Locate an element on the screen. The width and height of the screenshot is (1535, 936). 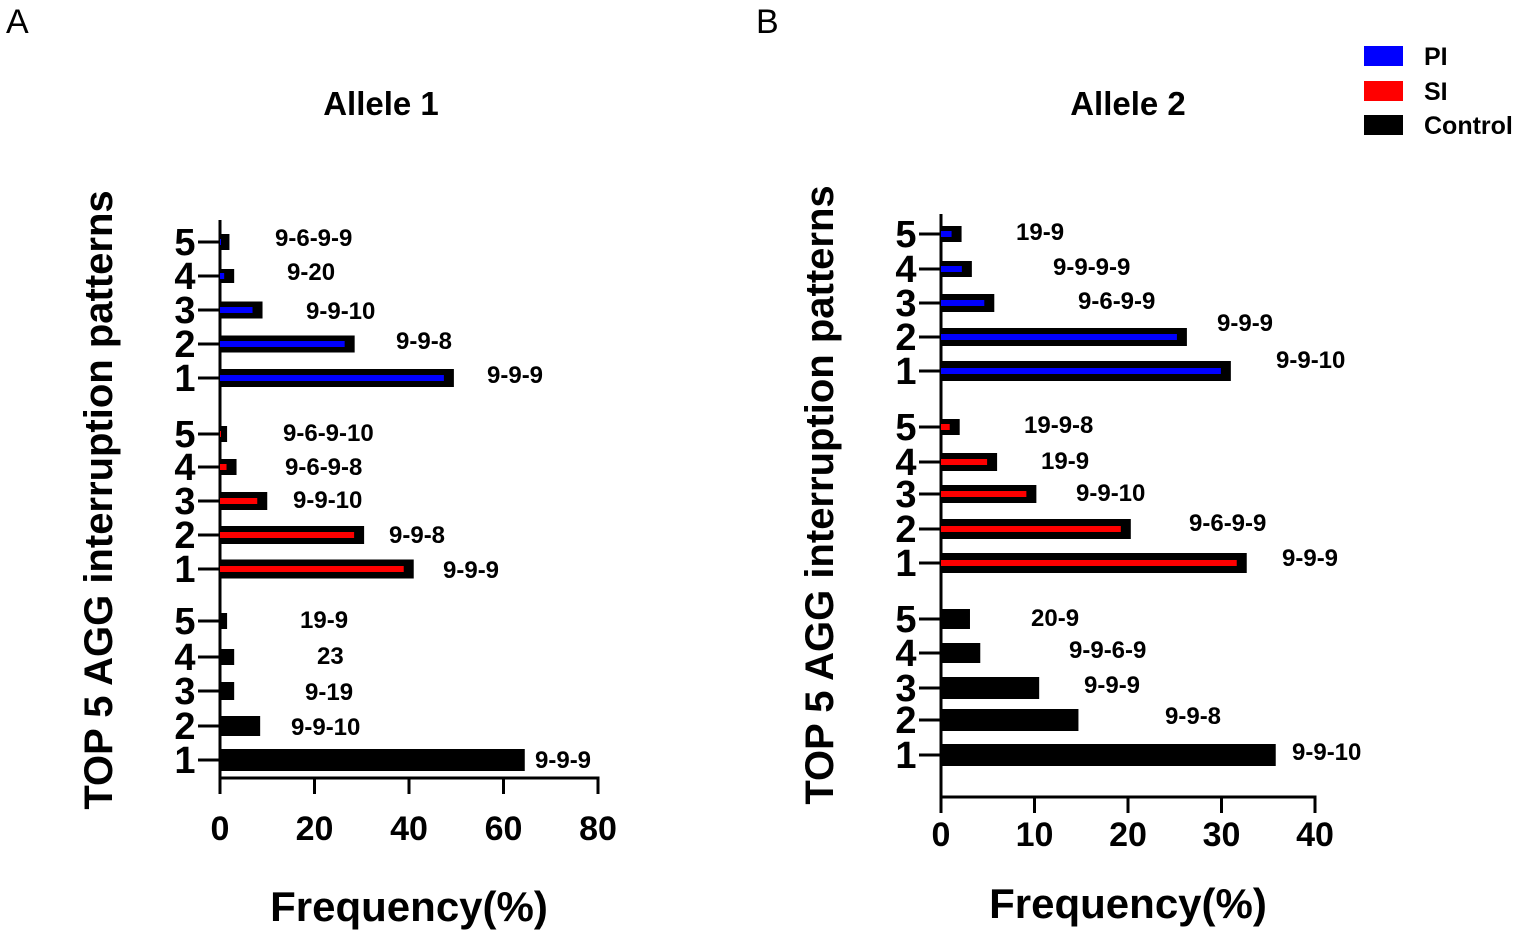
bar-pi-outline is located at coordinates (227, 276).